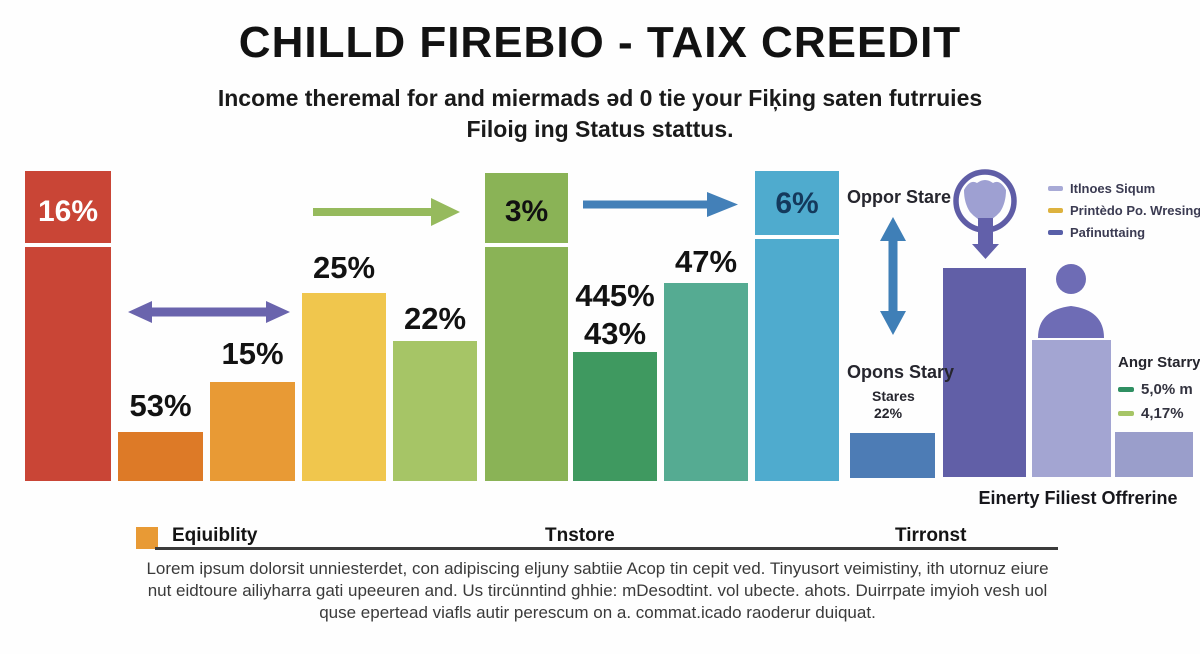  I want to click on double-horizontal-arrow-icon, so click(209, 312).